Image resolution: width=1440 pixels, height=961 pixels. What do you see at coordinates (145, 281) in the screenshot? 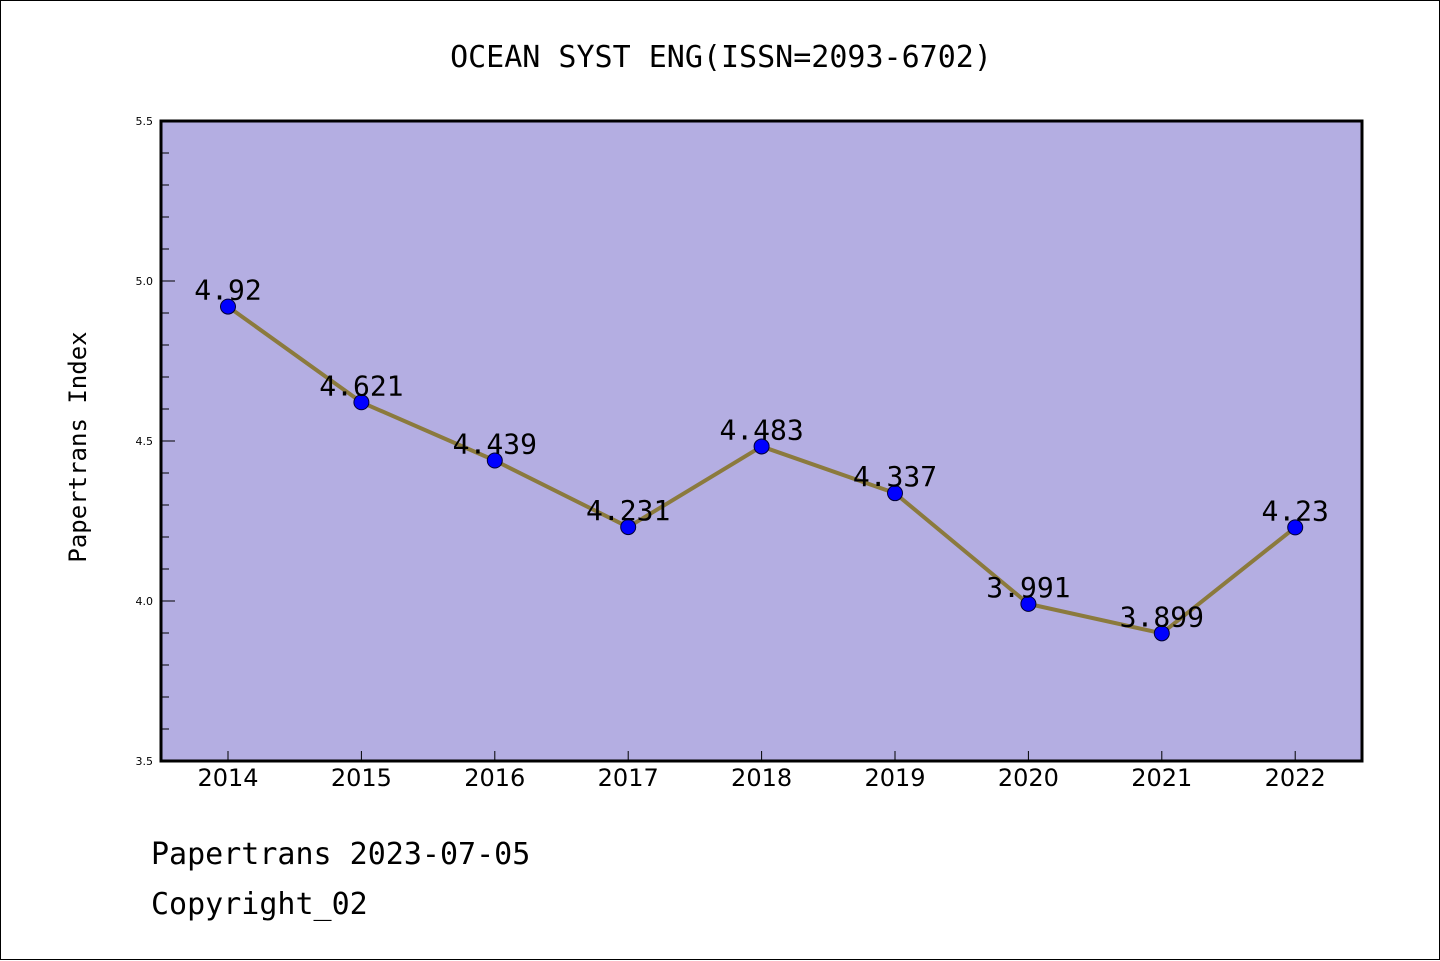
I see `y-tick-label: 5.0` at bounding box center [145, 281].